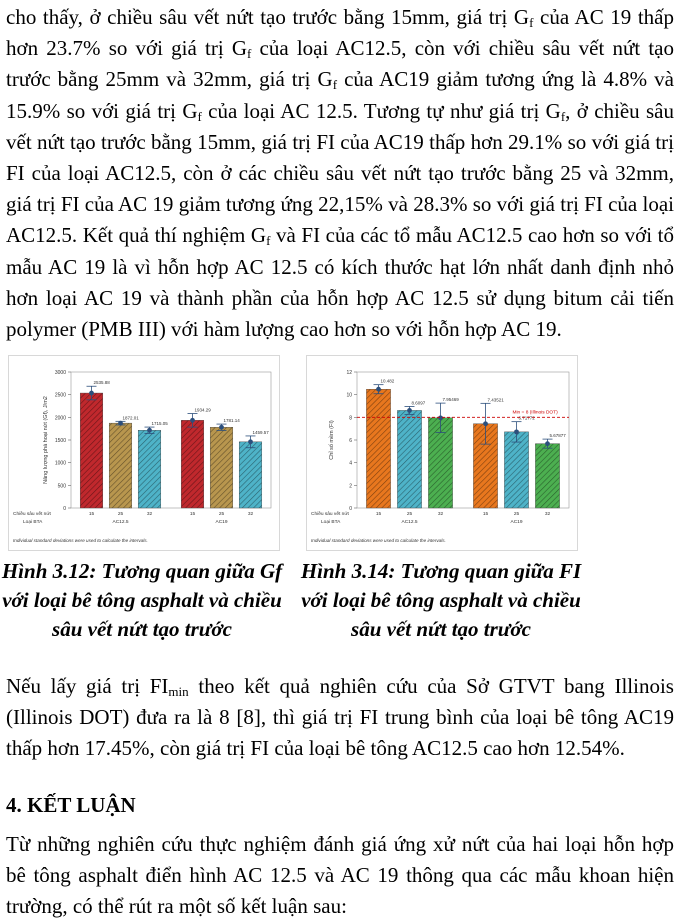 The height and width of the screenshot is (923, 680). What do you see at coordinates (71, 805) in the screenshot?
I see `section-heading-conclusion: 4. KẾT LUẬN` at bounding box center [71, 805].